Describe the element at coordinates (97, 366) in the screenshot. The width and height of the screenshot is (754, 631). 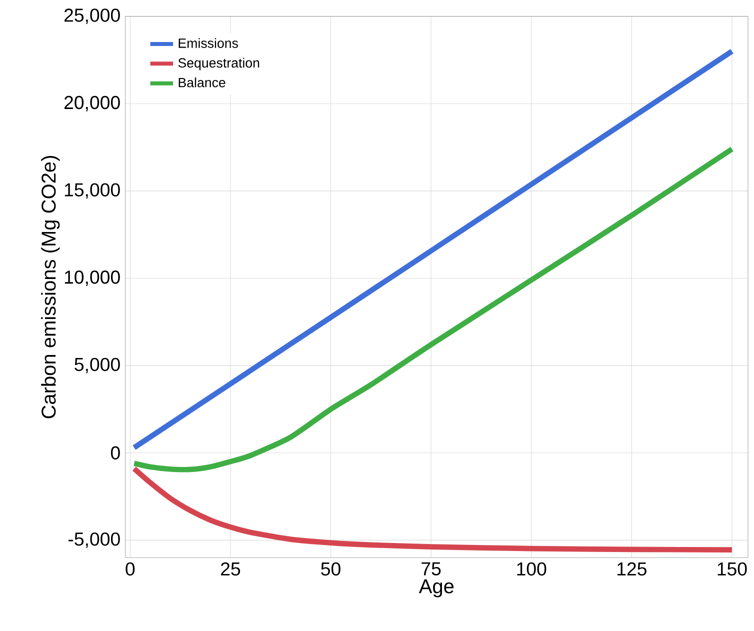
I see `y-tick-label: 5,000` at that location.